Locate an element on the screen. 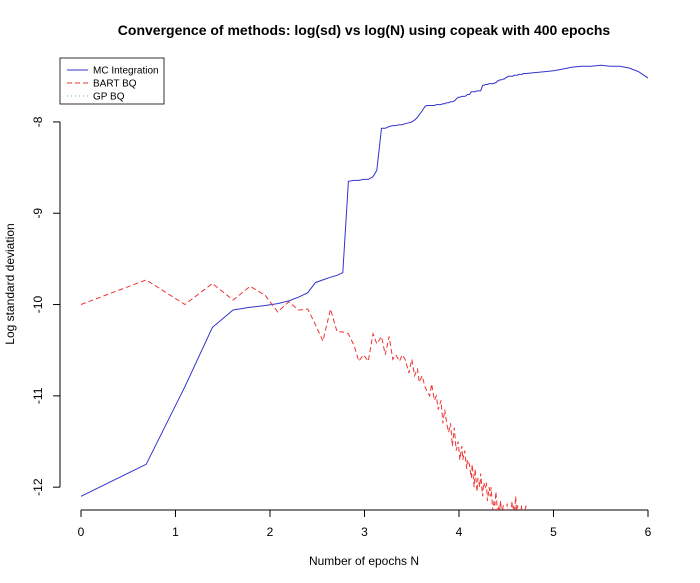 The height and width of the screenshot is (583, 700). legend-label: BART BQ is located at coordinates (115, 84).